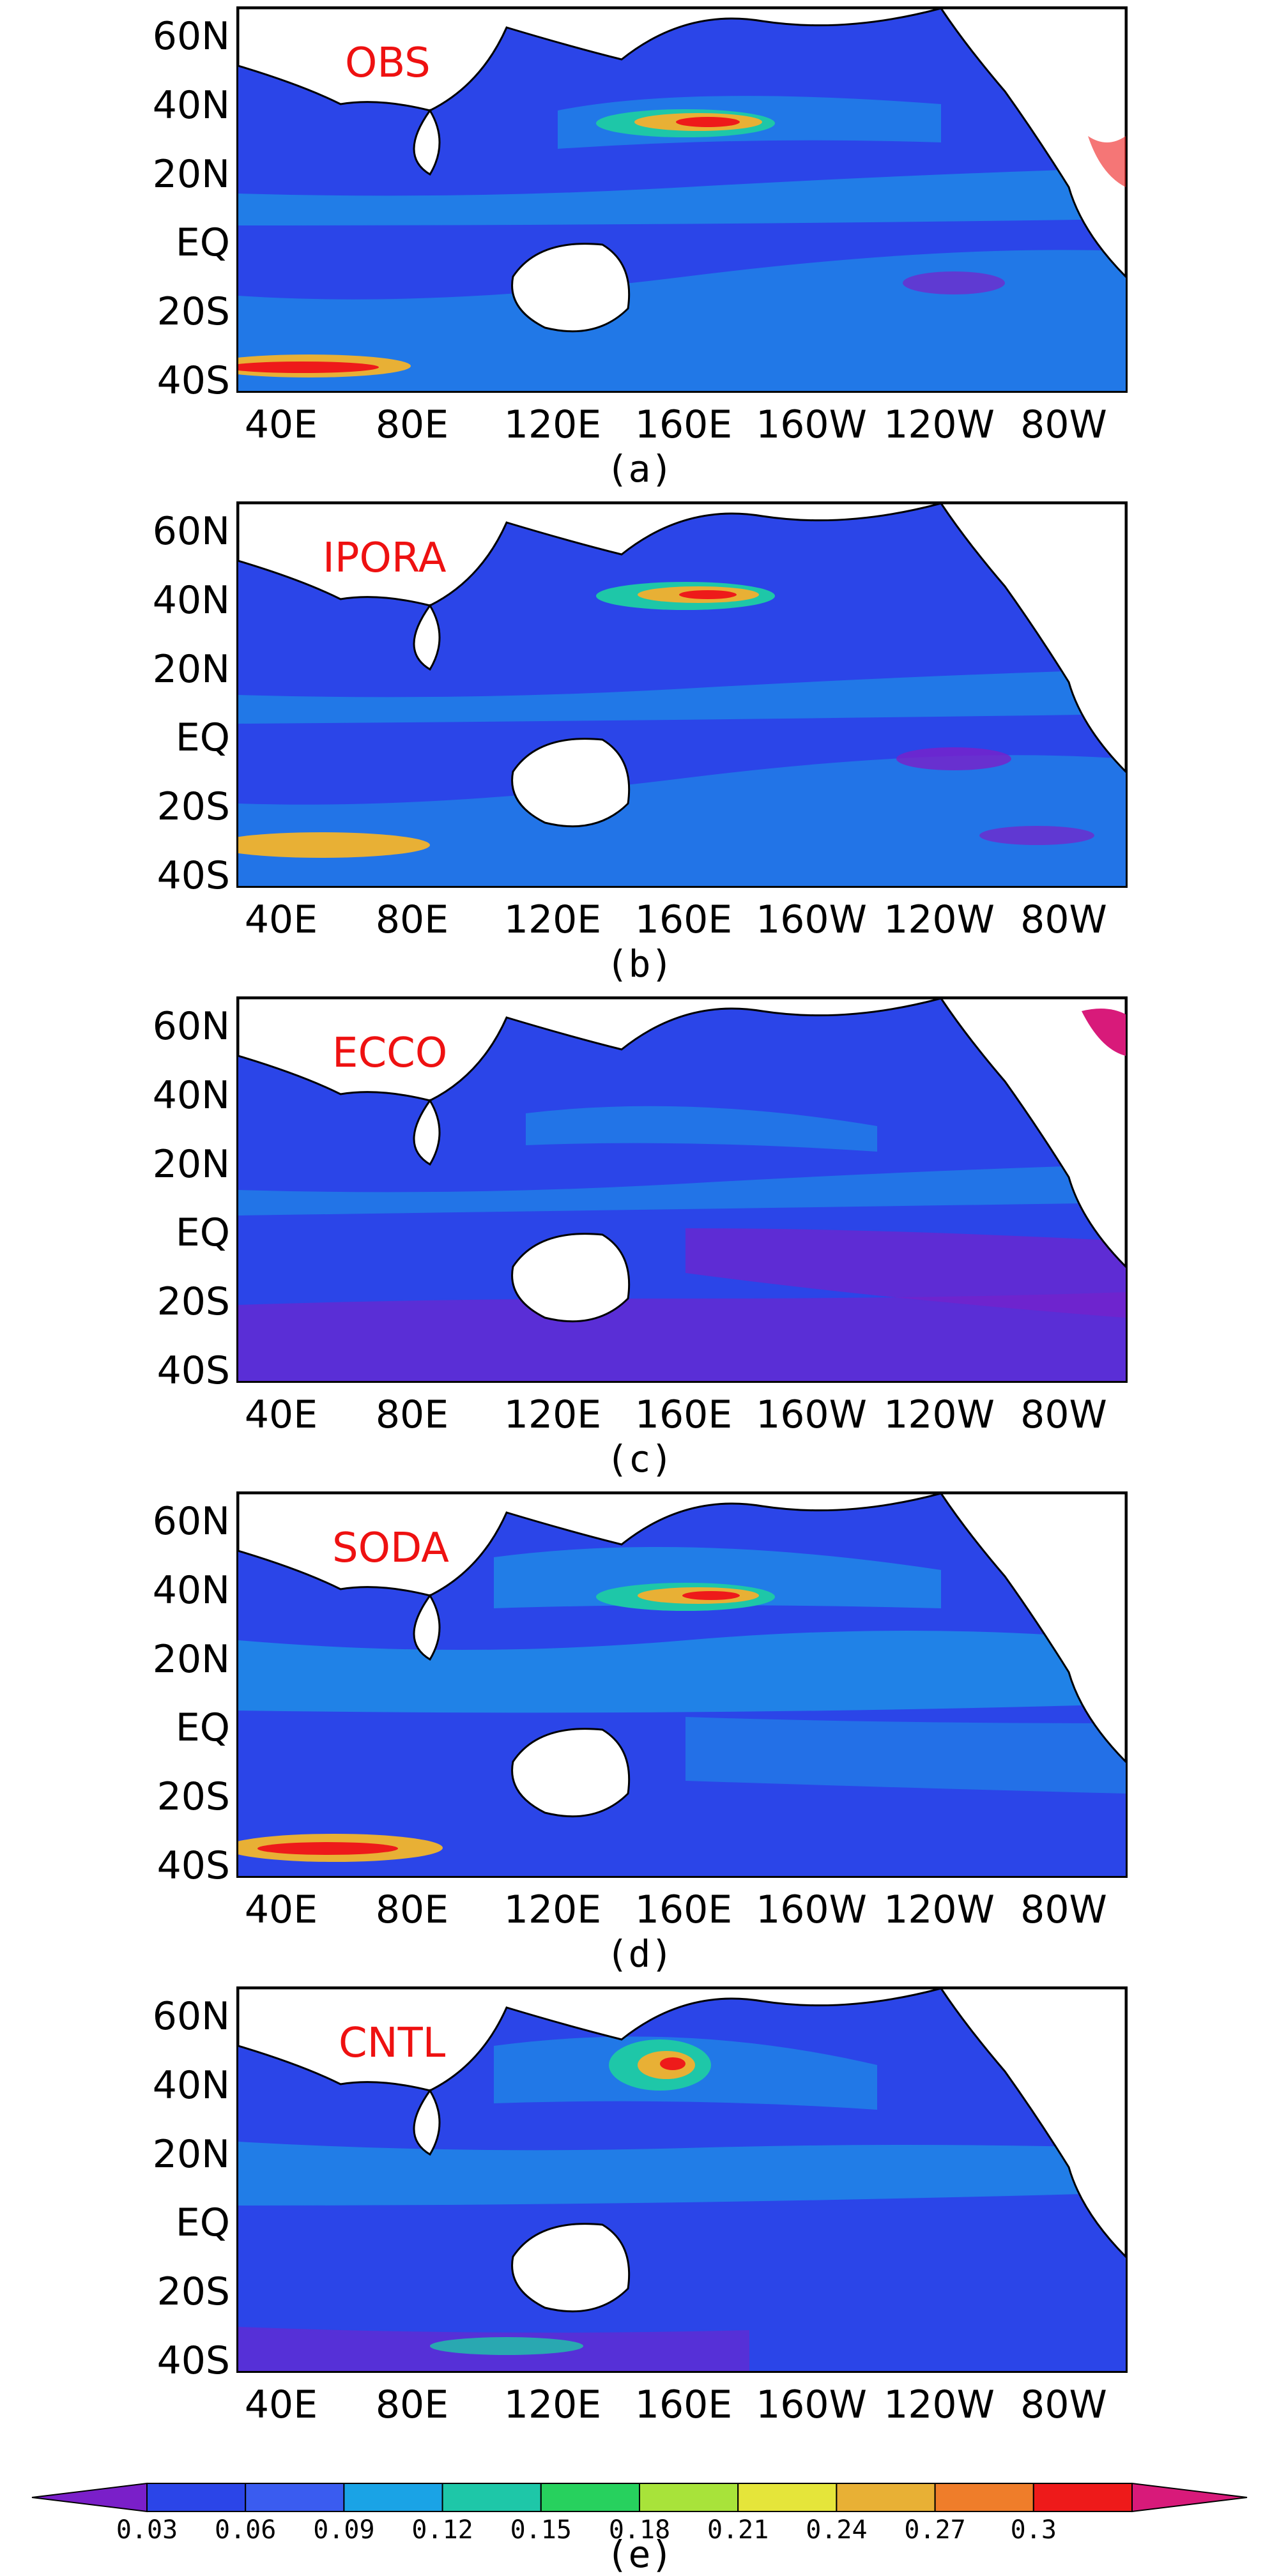  I want to click on dataset-label: SODA, so click(390, 1548).